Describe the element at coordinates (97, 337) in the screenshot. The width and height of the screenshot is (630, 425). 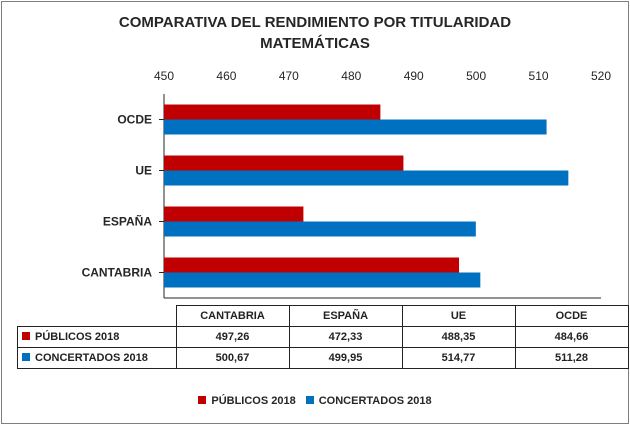
I see `table-row-label: PÚBLICOS 2018` at that location.